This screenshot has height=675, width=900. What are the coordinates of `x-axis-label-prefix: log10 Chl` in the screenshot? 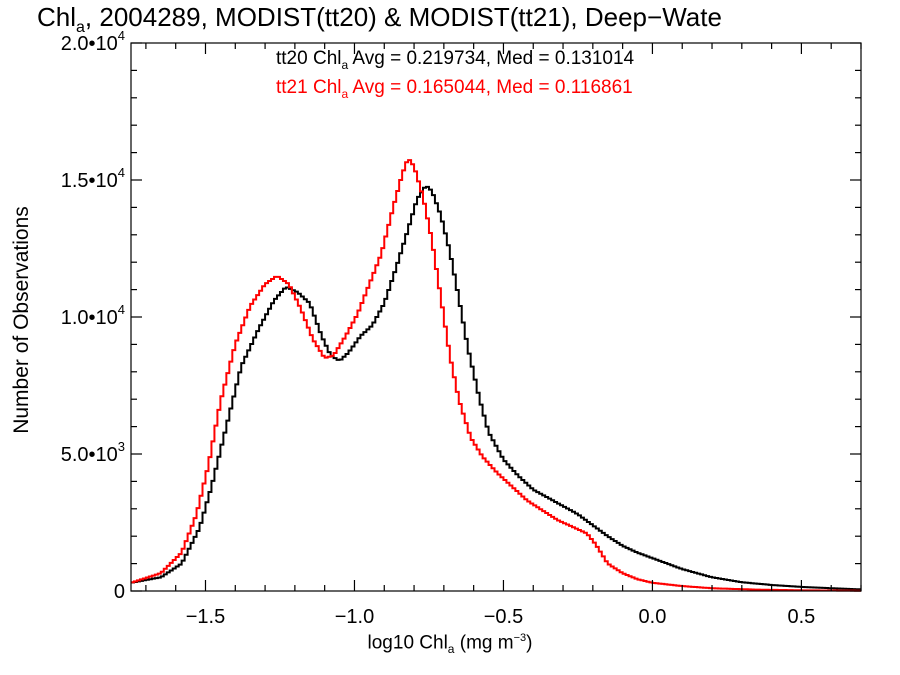 It's located at (407, 643).